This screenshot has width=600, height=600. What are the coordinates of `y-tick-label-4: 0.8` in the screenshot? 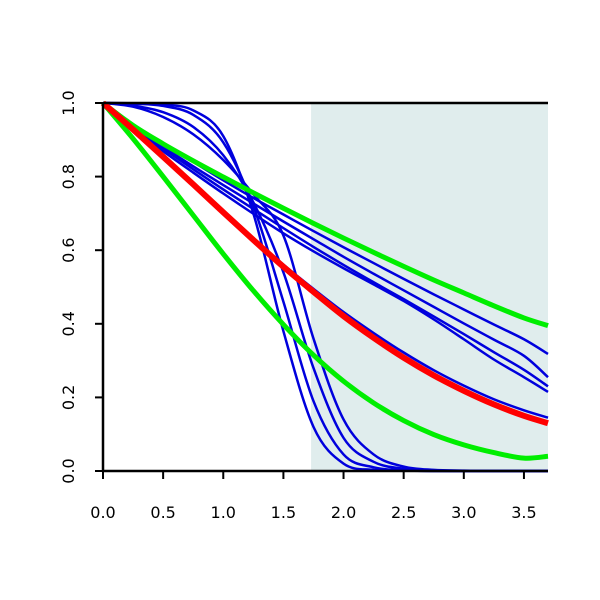 It's located at (68, 176).